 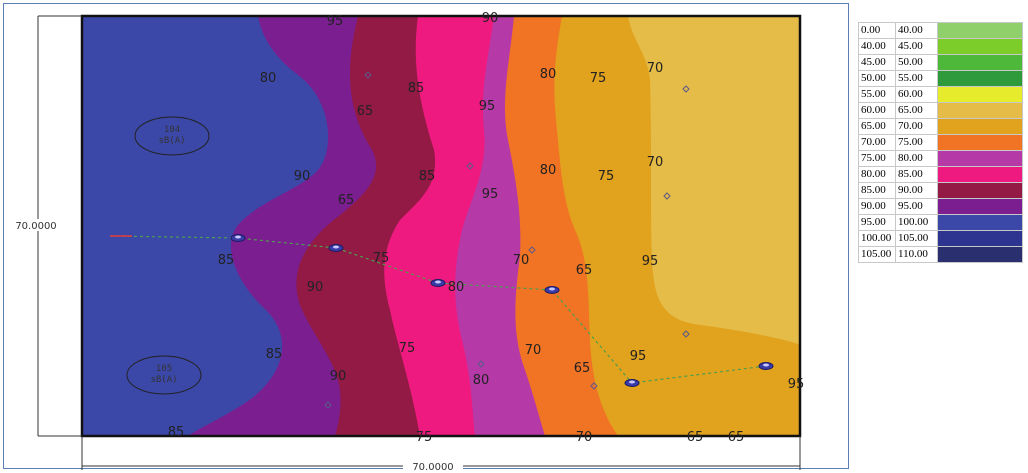 What do you see at coordinates (877, 30) in the screenshot?
I see `legend-low-value: 0.00` at bounding box center [877, 30].